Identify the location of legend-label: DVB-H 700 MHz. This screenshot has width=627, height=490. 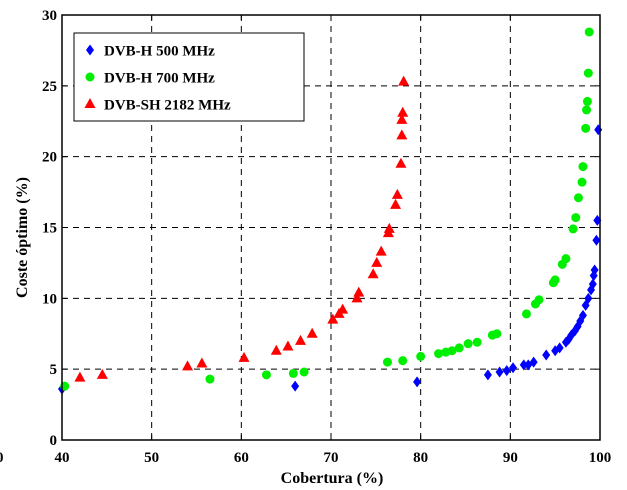
(159, 79).